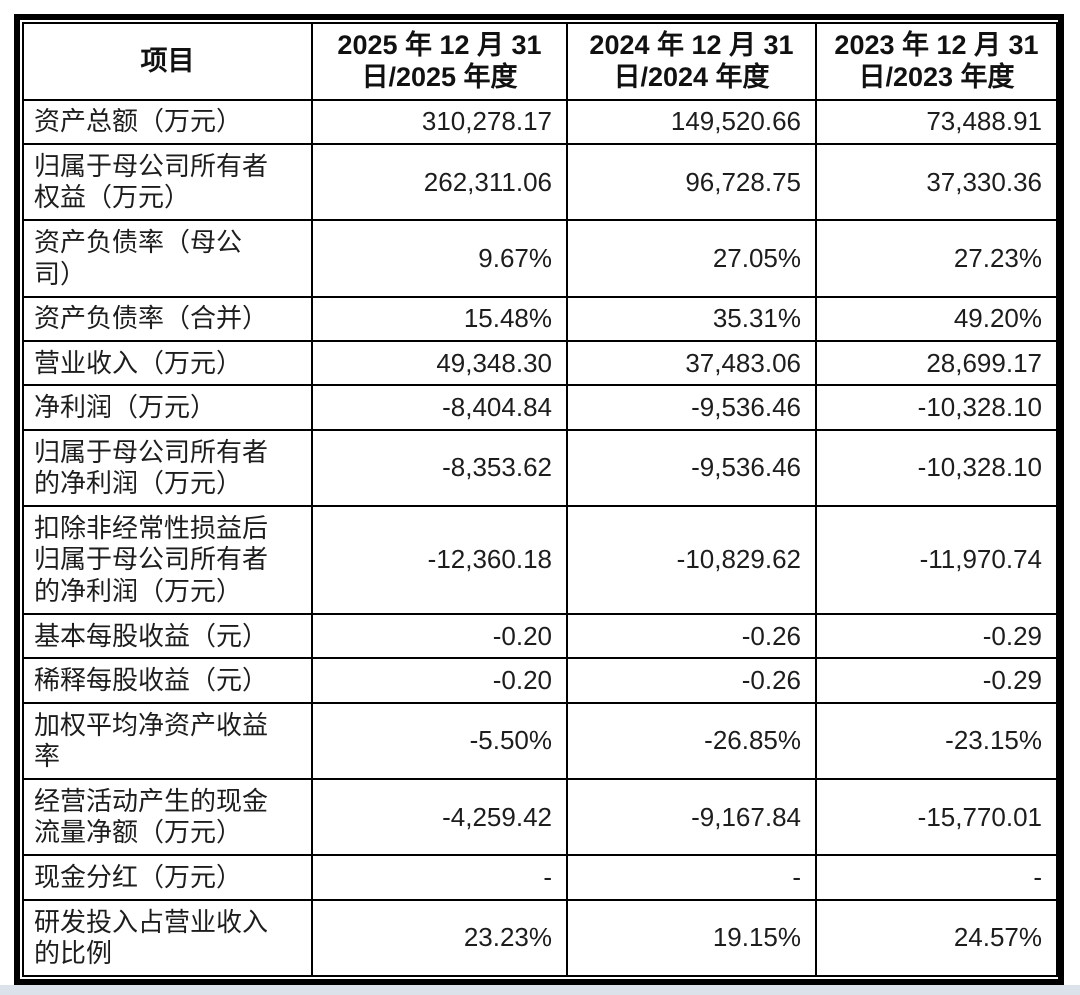 This screenshot has height=995, width=1080. I want to click on row-value-cell-2024: 35.31%, so click(691, 318).